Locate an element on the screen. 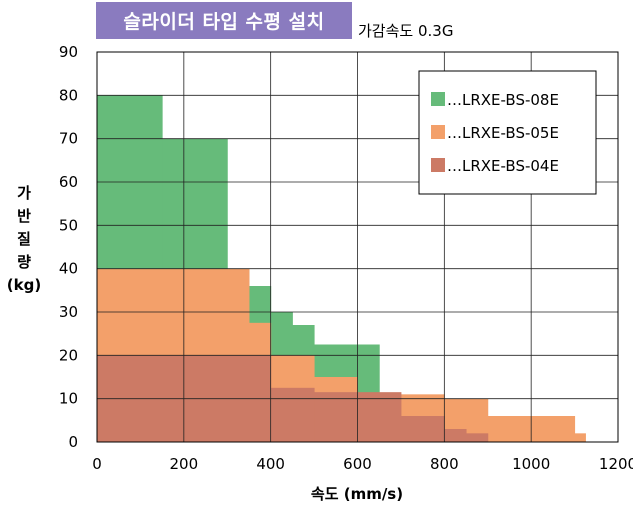 Image resolution: width=633 pixels, height=508 pixels. x-tick-label: 600 is located at coordinates (357, 464).